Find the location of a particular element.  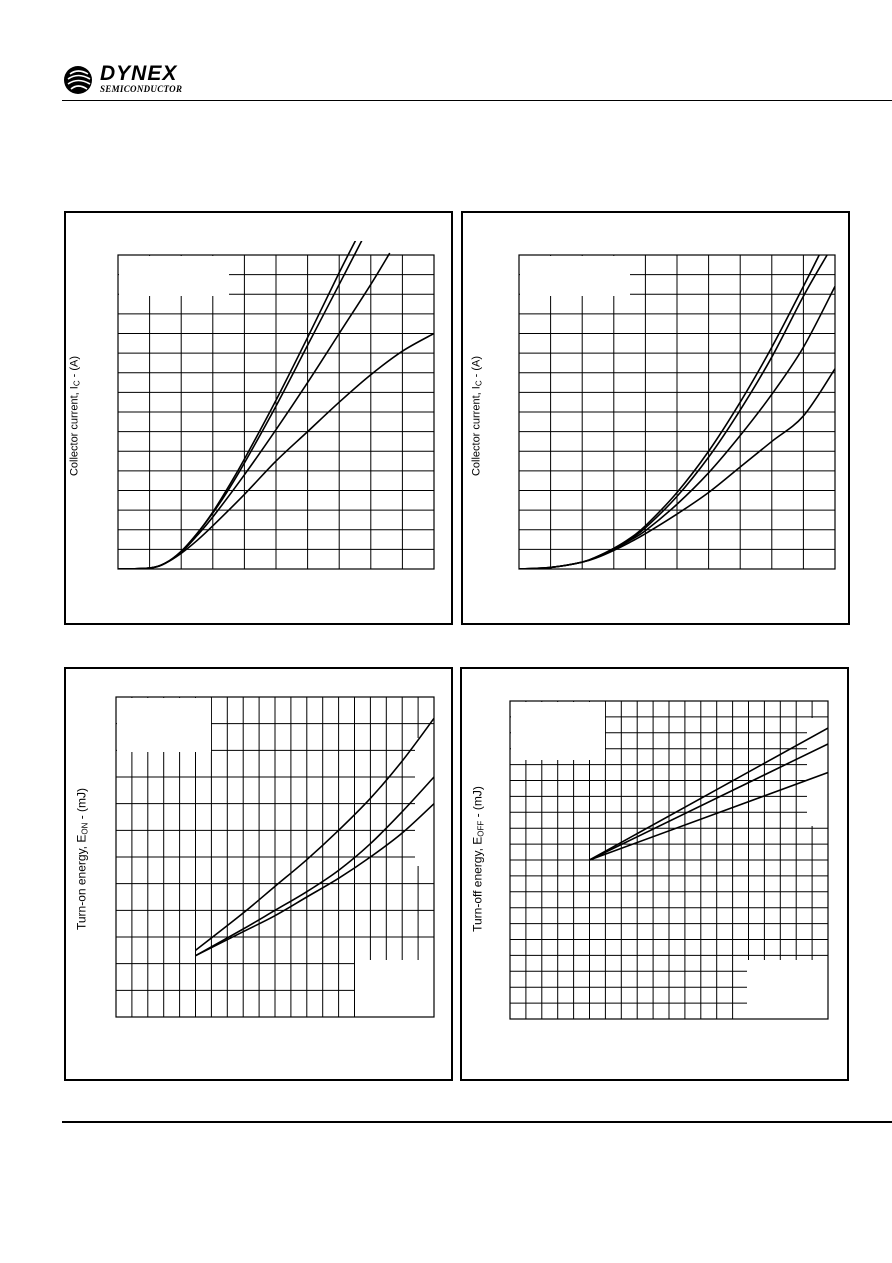

chart-panel-4: Turn-off energy, EOFF - (mJ) is located at coordinates (654, 874).